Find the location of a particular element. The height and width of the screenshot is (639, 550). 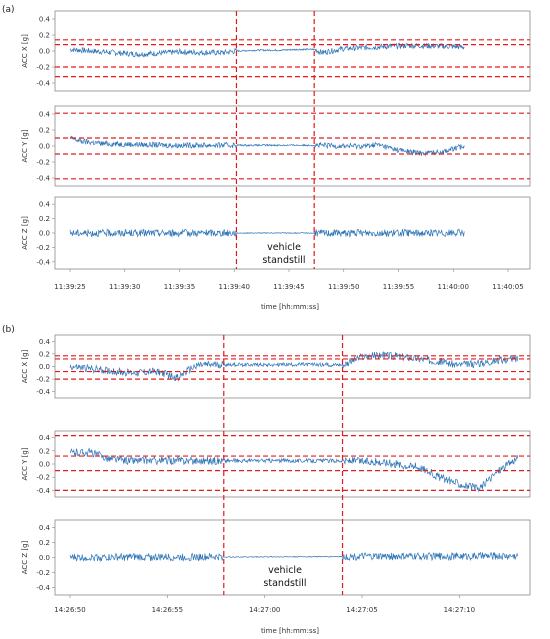

x-tick-label: 14:27:10 is located at coordinates (459, 610).